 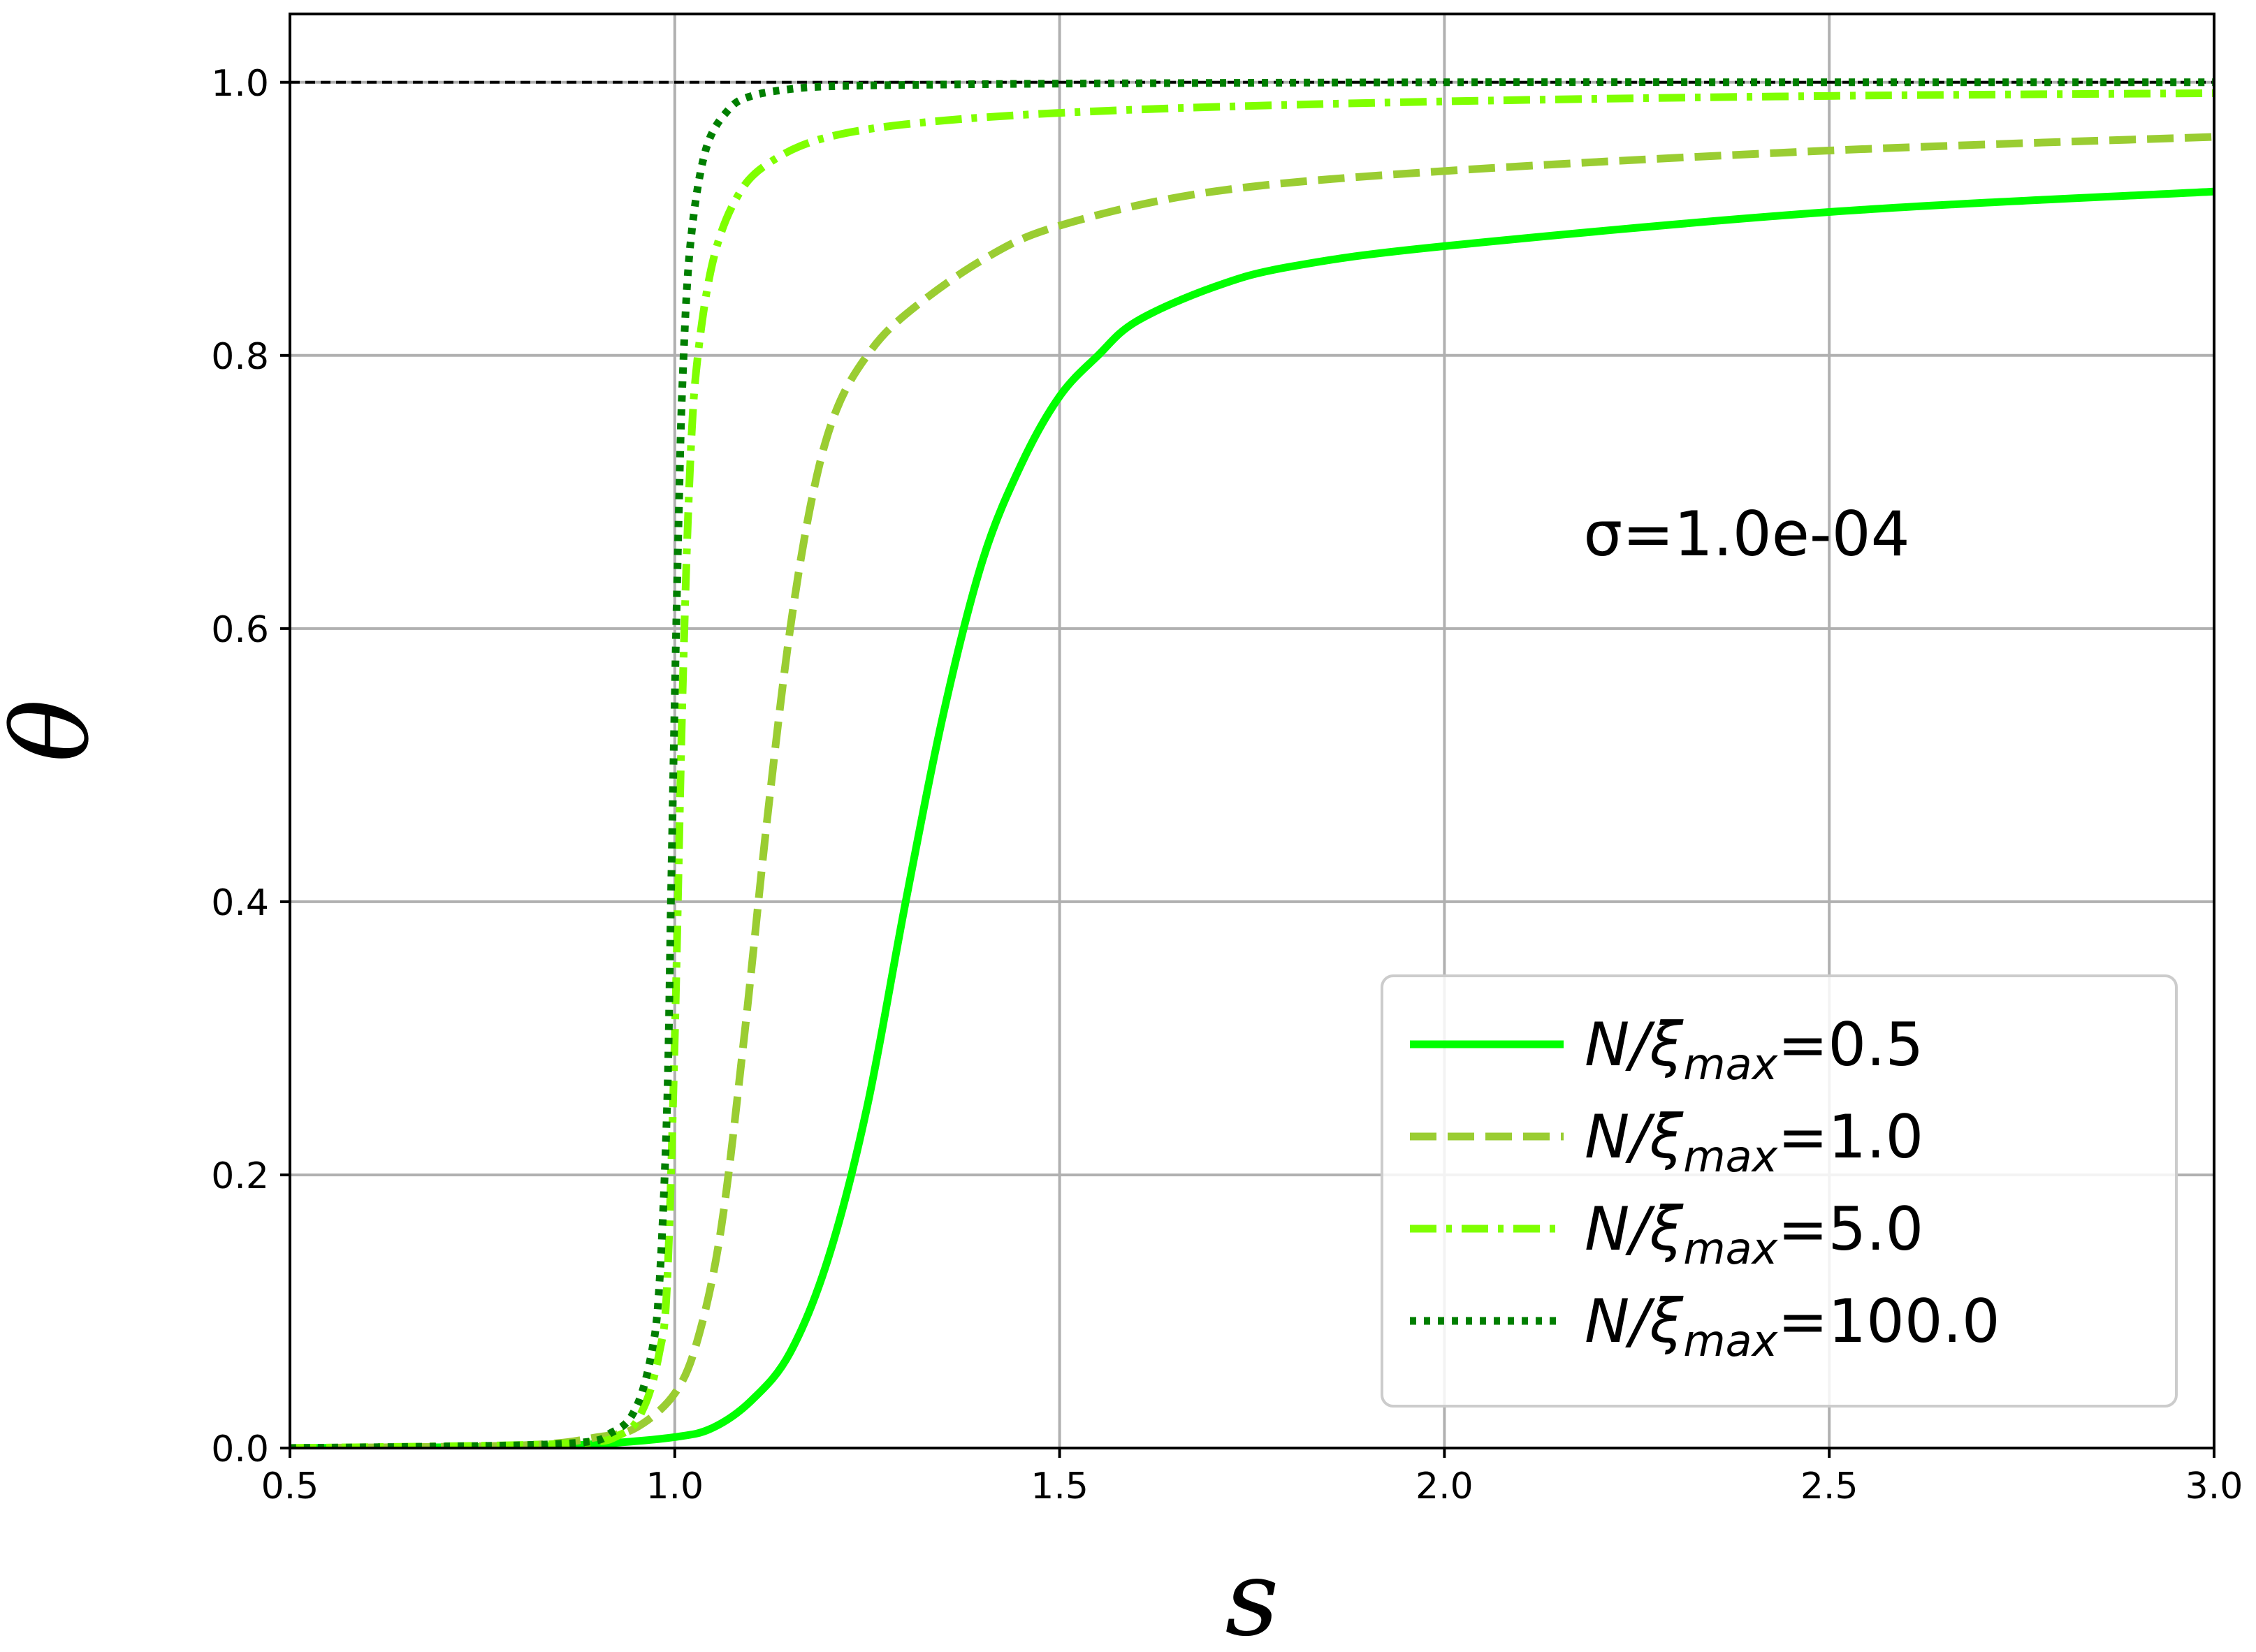 I want to click on x-tick-label: 2.5, so click(x=1829, y=1486).